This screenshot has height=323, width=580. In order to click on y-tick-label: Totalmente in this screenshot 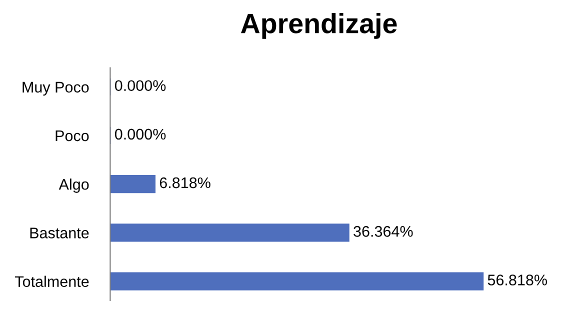, I will do `click(51, 281)`.